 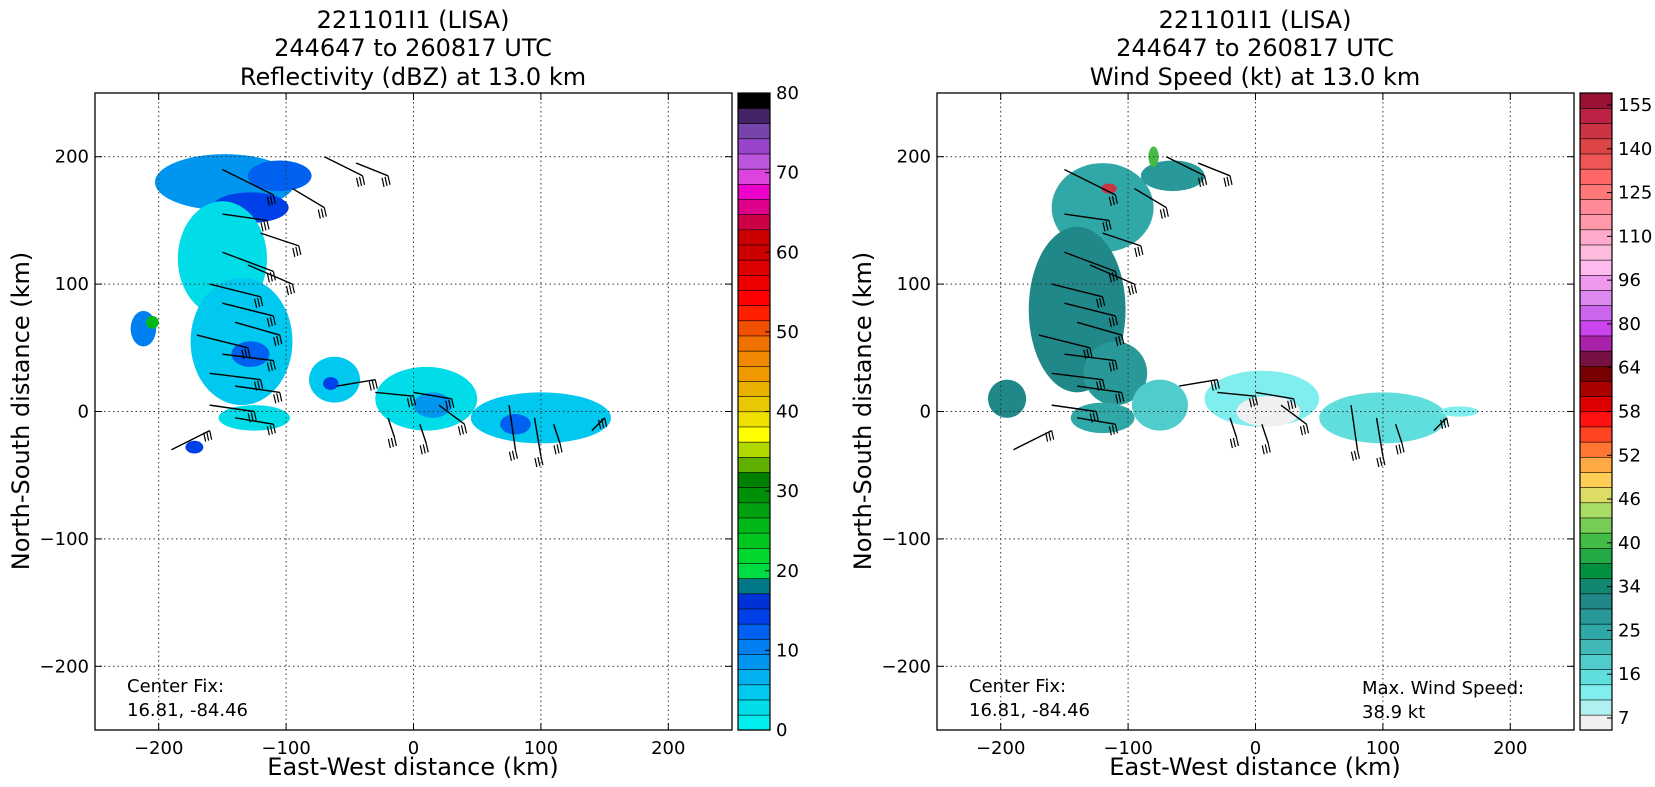 What do you see at coordinates (175, 686) in the screenshot?
I see `center-fix-label: Center Fix:` at bounding box center [175, 686].